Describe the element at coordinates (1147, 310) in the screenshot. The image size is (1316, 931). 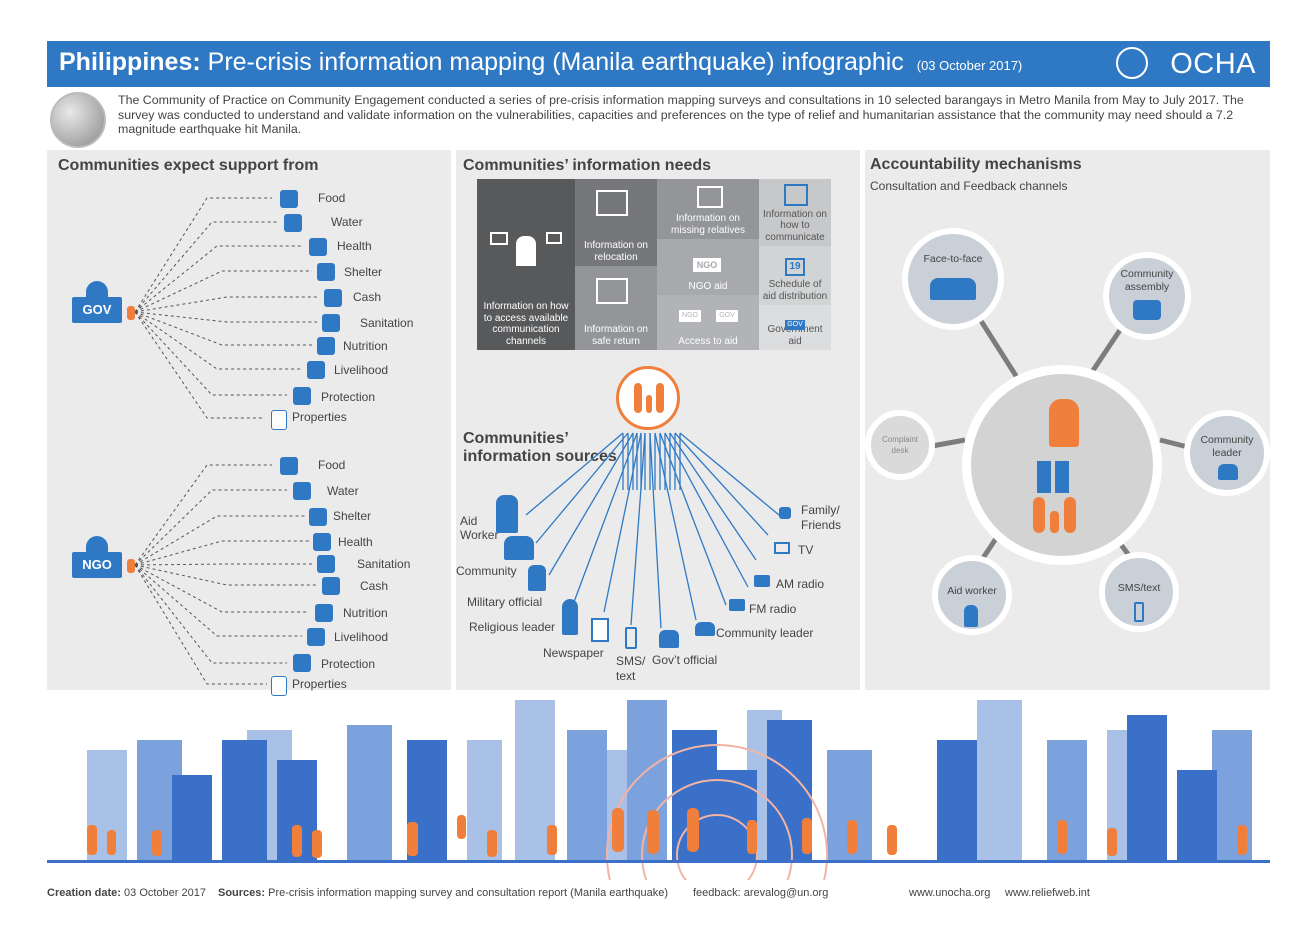
I see `assembly-icon` at that location.